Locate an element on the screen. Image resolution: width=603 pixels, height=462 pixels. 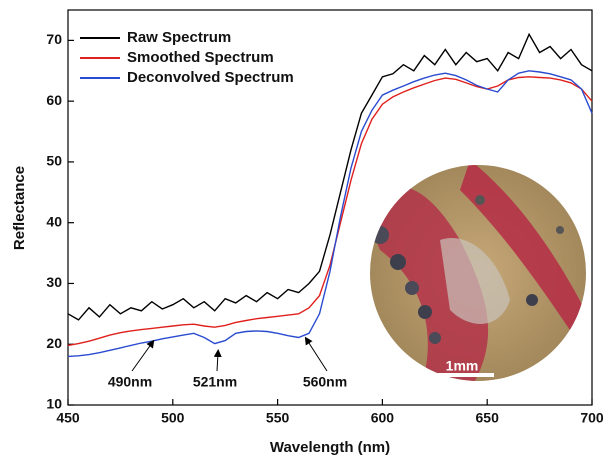
y-tick-label: 30 is located at coordinates (54, 282).